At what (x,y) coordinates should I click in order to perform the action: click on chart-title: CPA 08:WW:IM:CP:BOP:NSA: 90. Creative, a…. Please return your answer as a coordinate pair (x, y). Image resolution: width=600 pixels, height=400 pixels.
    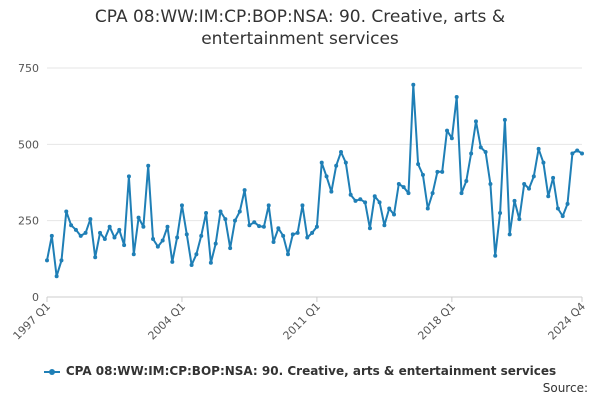
    Looking at the image, I should click on (300, 28).